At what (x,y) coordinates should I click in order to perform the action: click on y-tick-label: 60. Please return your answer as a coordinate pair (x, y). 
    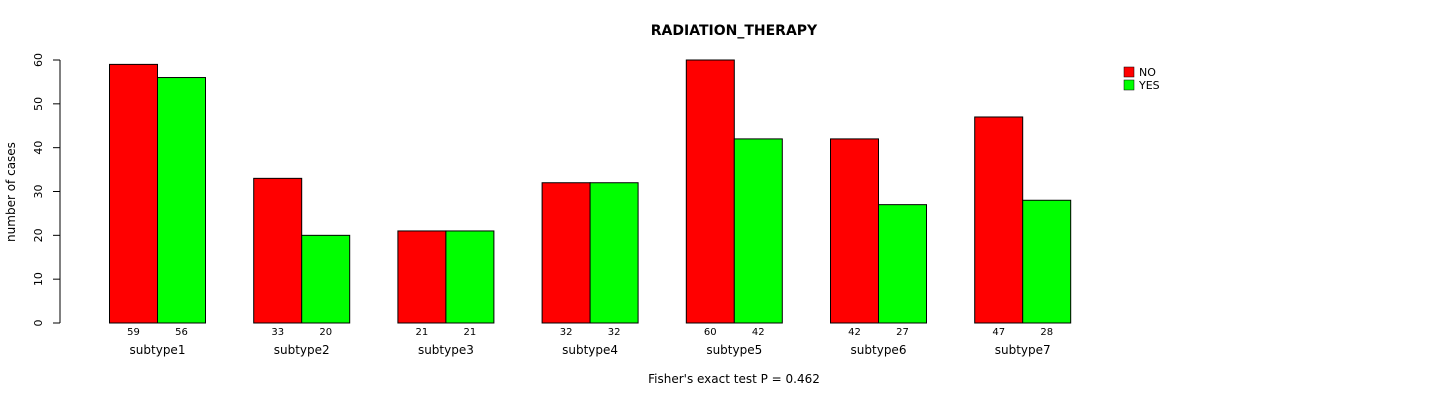
    Looking at the image, I should click on (38, 60).